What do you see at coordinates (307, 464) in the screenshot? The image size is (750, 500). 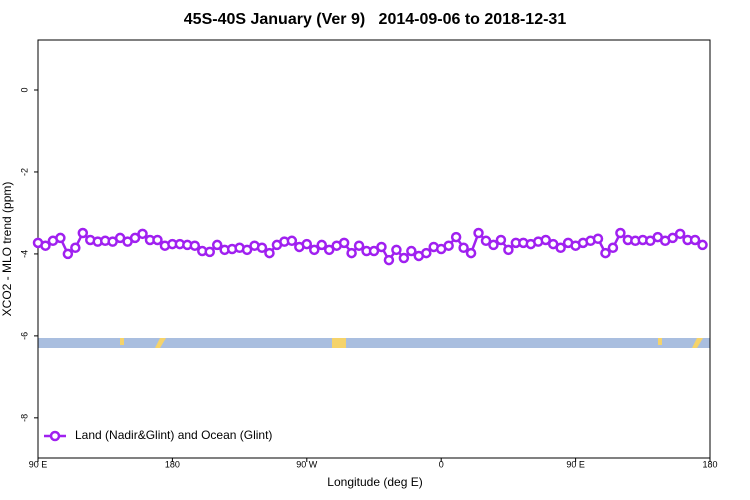 I see `x-tick-label: 90 W` at bounding box center [307, 464].